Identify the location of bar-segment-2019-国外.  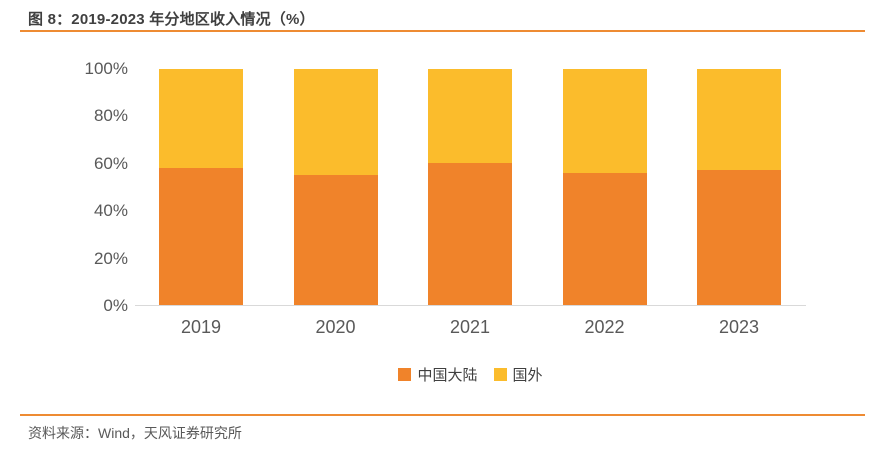
(201, 119).